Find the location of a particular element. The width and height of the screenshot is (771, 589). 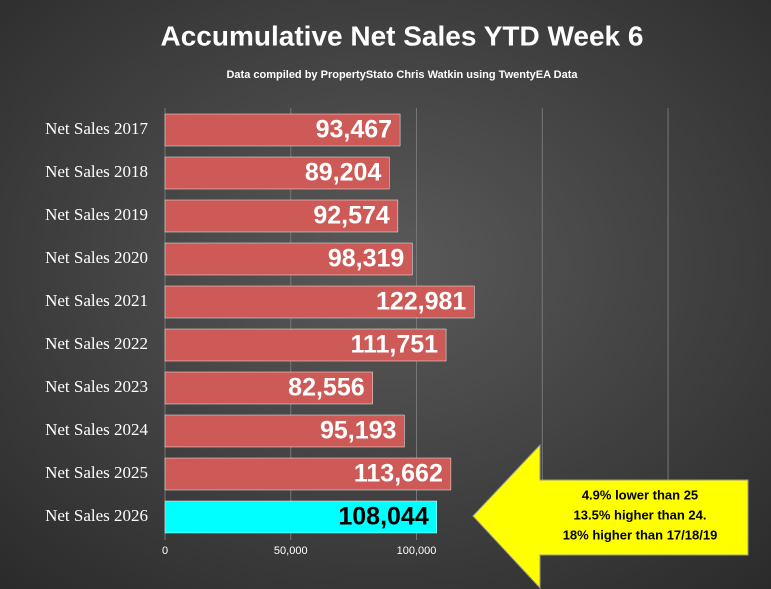

y-tick-label: Net Sales 2025 is located at coordinates (96, 472).